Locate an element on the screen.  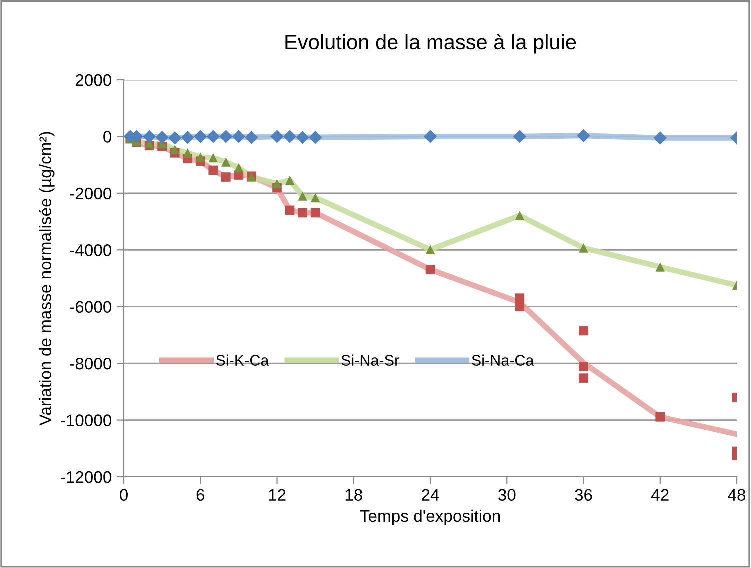
x-tick-label: 18 is located at coordinates (354, 495).